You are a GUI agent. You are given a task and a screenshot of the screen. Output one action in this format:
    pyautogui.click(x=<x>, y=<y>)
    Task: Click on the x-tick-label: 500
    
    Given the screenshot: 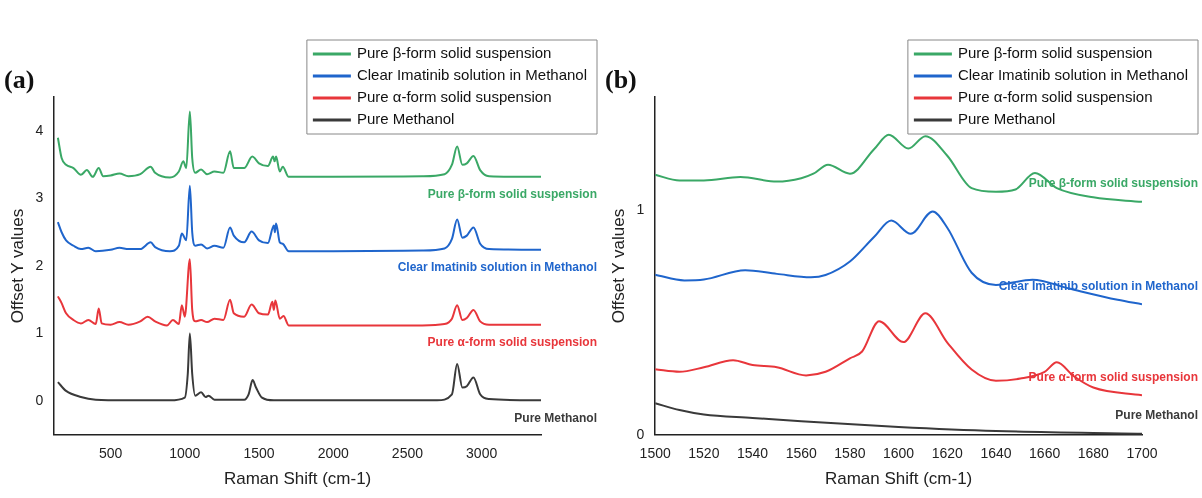 What is the action you would take?
    pyautogui.click(x=110, y=453)
    